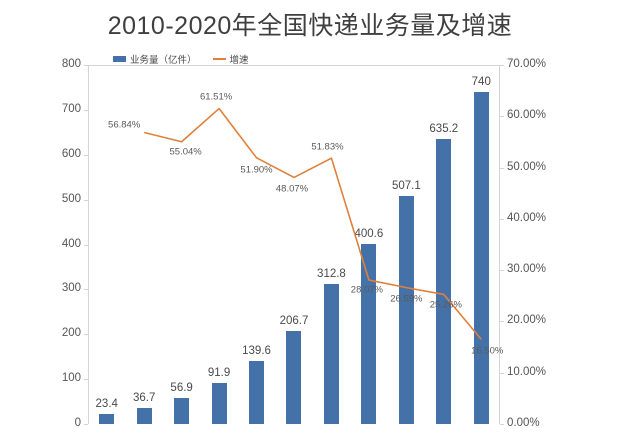 This screenshot has width=620, height=433. What do you see at coordinates (331, 244) in the screenshot?
I see `bar-slot: 312.8` at bounding box center [331, 244].